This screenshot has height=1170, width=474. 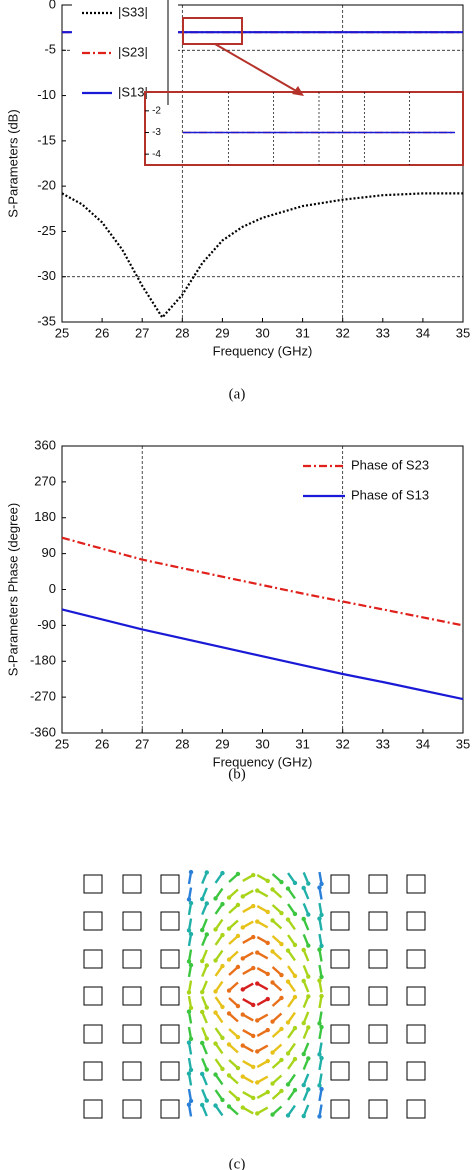 What do you see at coordinates (156, 154) in the screenshot?
I see `y-tick-label: -4` at bounding box center [156, 154].